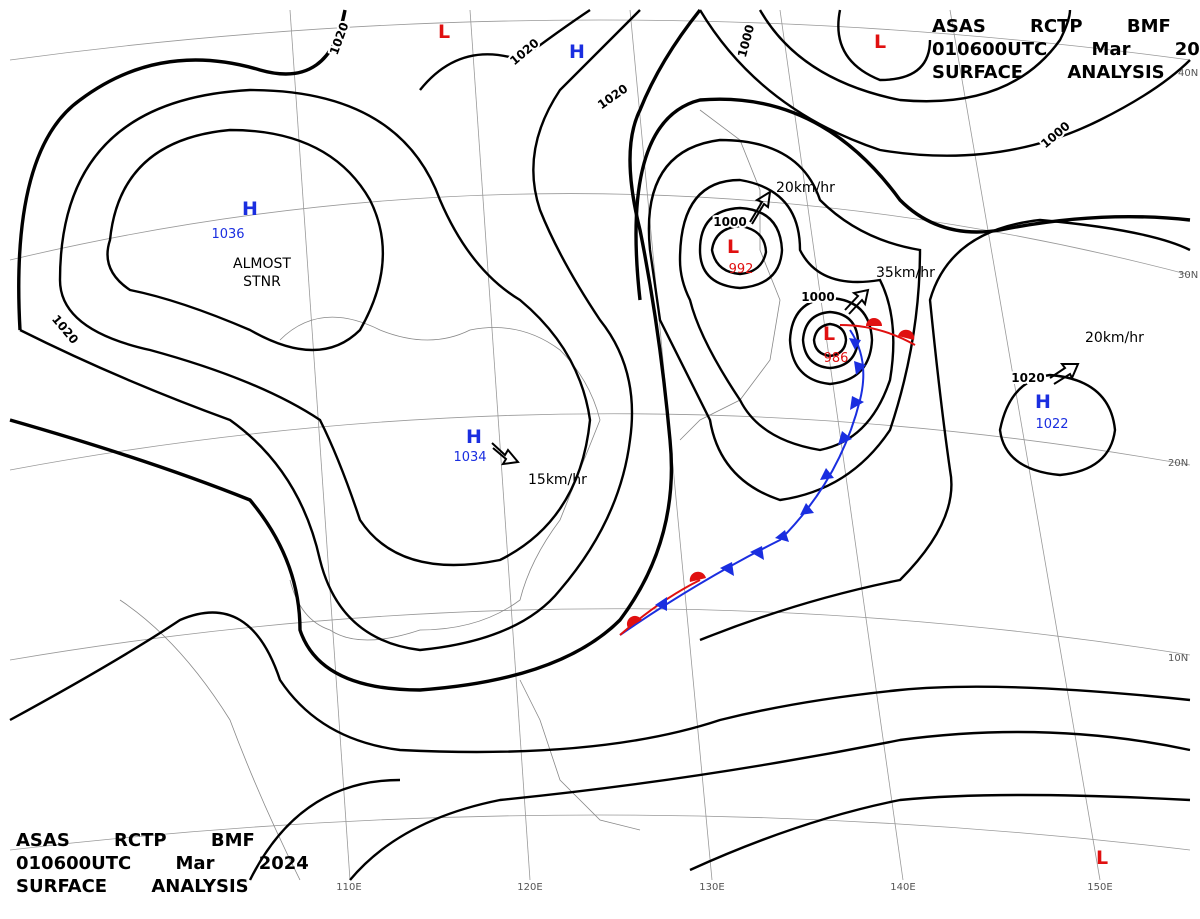 This screenshot has width=1200, height=919. I want to click on note: STNR, so click(262, 282).